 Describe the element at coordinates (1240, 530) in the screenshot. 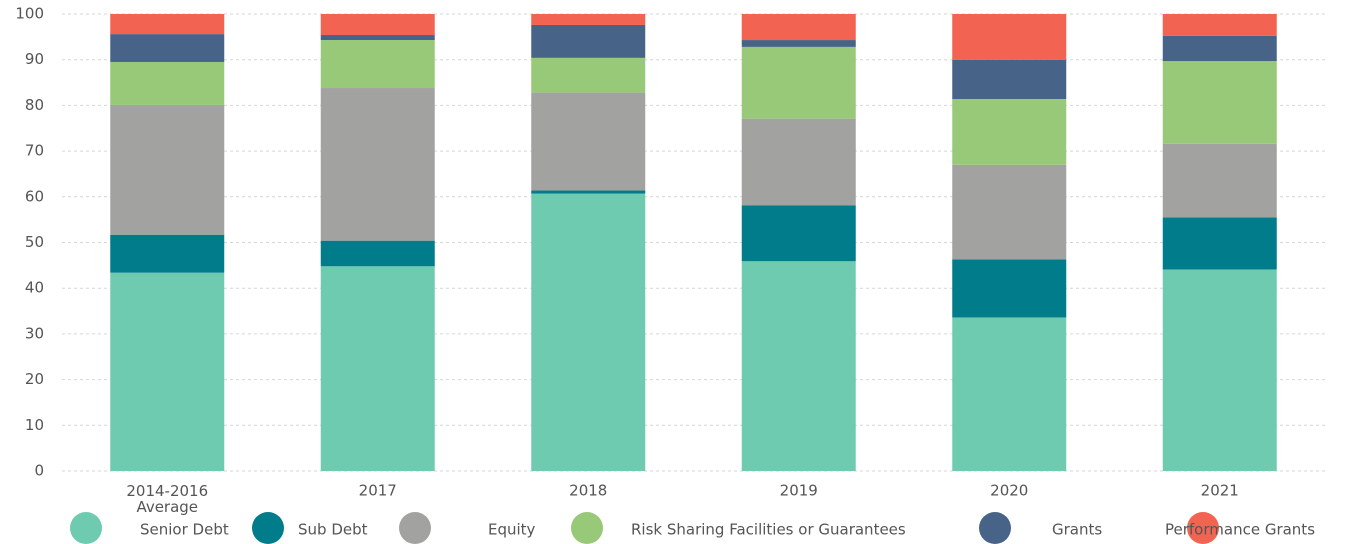

I see `legend-label: Performance Grants` at that location.